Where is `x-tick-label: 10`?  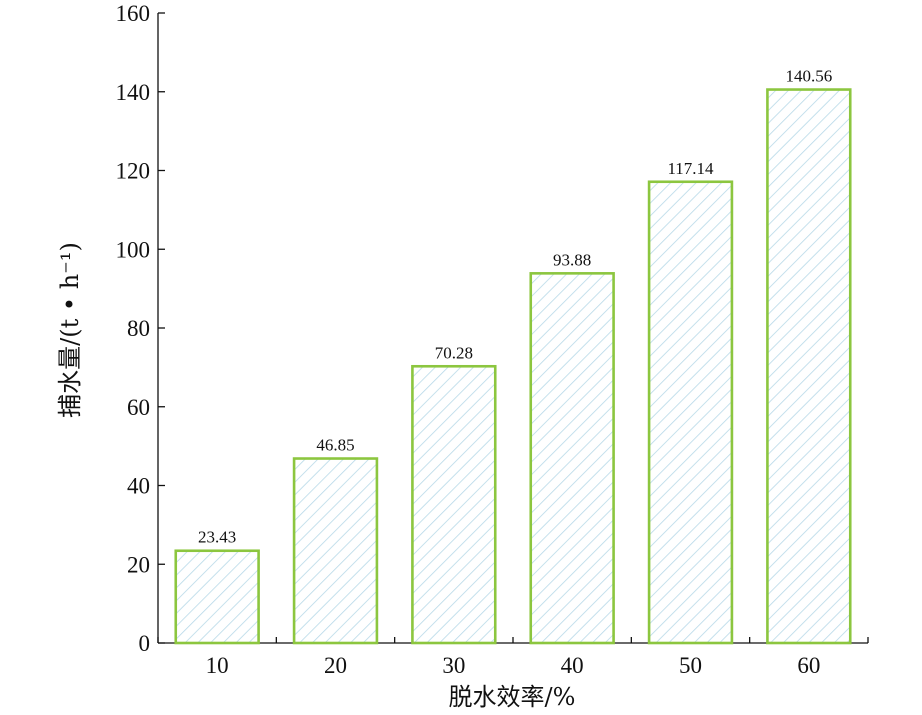
x-tick-label: 10 is located at coordinates (217, 665).